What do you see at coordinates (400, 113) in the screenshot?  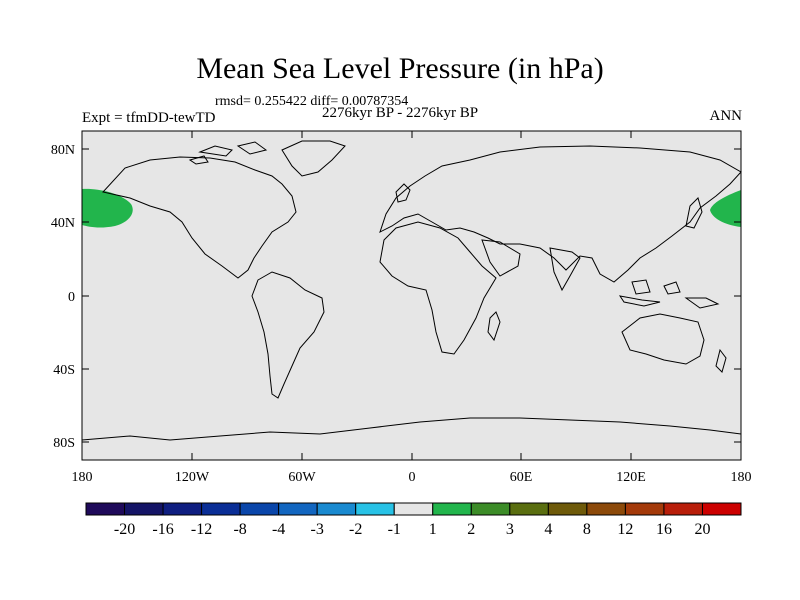 I see `period-label: 2276kyr BP - 2276kyr BP` at bounding box center [400, 113].